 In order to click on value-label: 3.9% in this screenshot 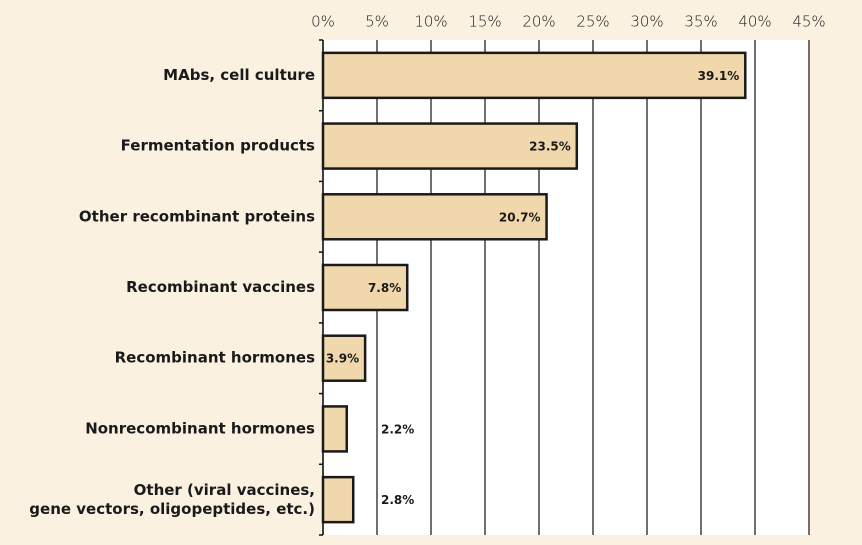, I will do `click(342, 359)`.